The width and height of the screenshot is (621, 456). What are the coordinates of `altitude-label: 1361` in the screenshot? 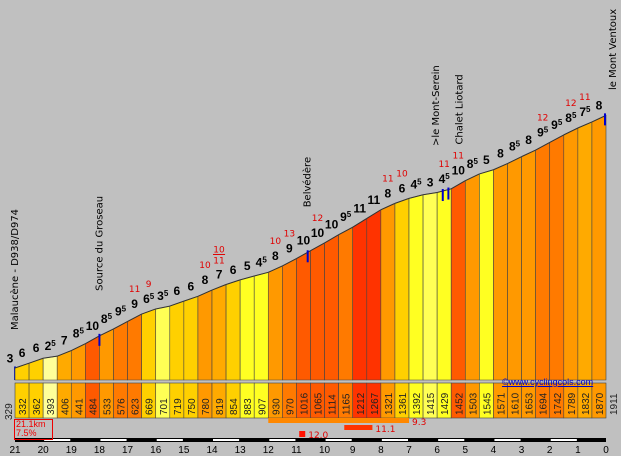 It's located at (403, 403).